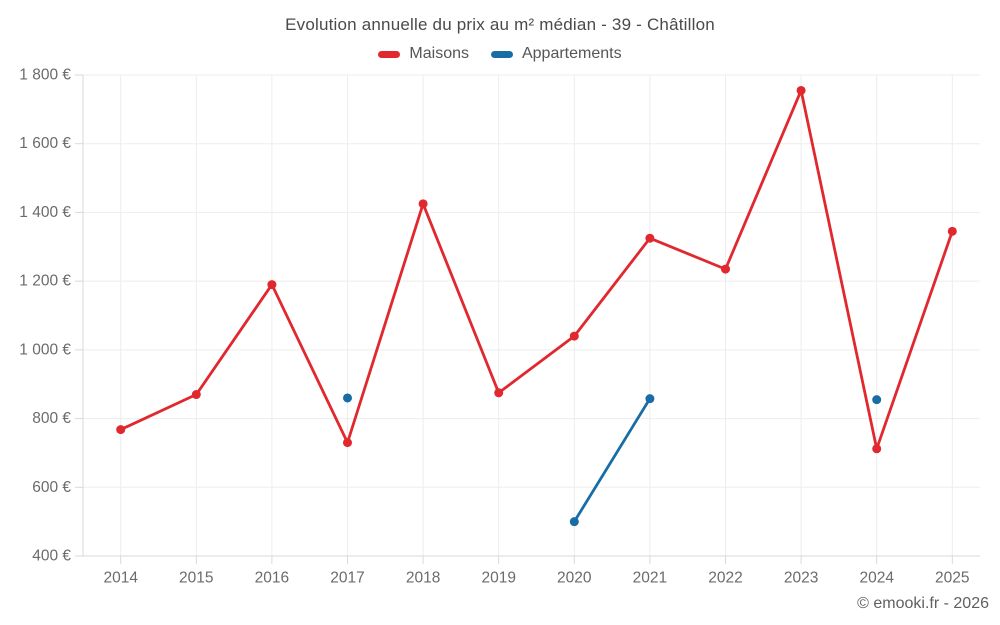 This screenshot has height=625, width=1000. I want to click on point-maisons-2018, so click(423, 204).